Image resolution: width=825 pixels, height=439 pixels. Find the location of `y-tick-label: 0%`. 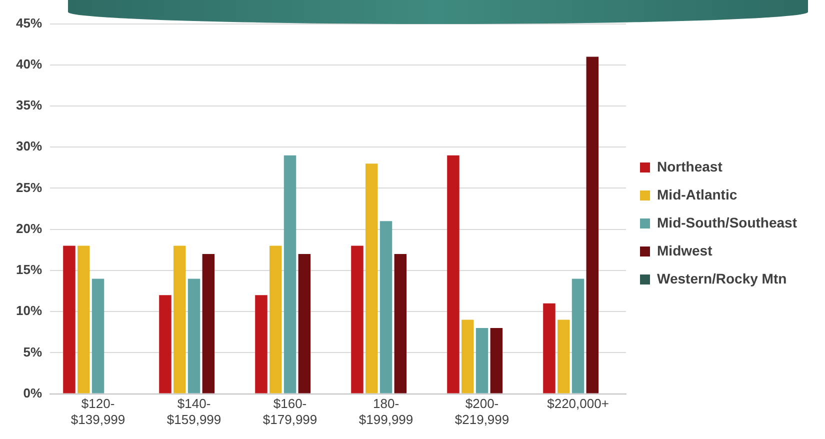

y-tick-label: 0% is located at coordinates (32, 392).